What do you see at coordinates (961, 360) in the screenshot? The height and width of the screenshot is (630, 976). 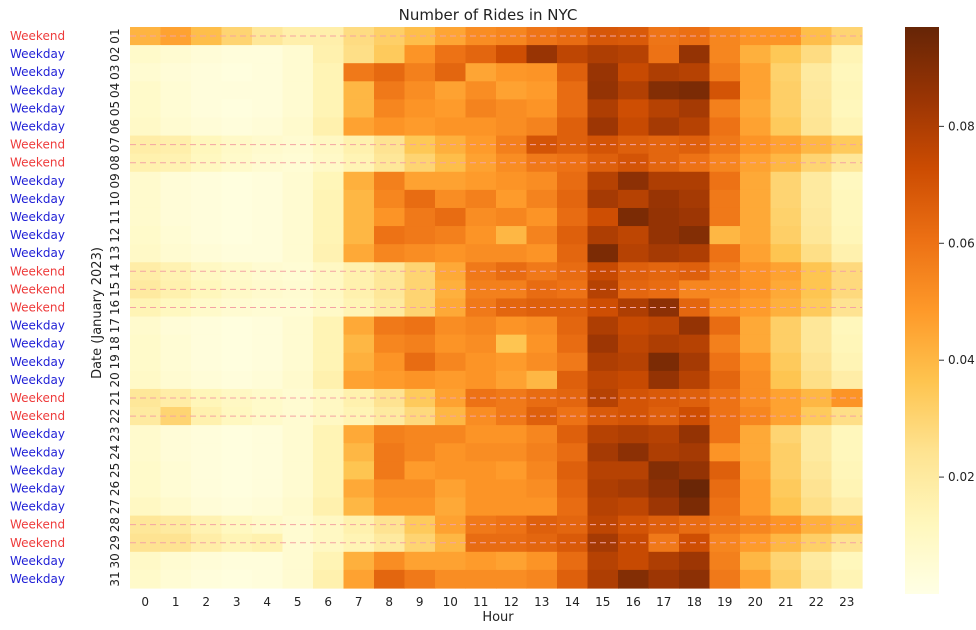 I see `colorbar-tick-label: 0.04` at bounding box center [961, 360].